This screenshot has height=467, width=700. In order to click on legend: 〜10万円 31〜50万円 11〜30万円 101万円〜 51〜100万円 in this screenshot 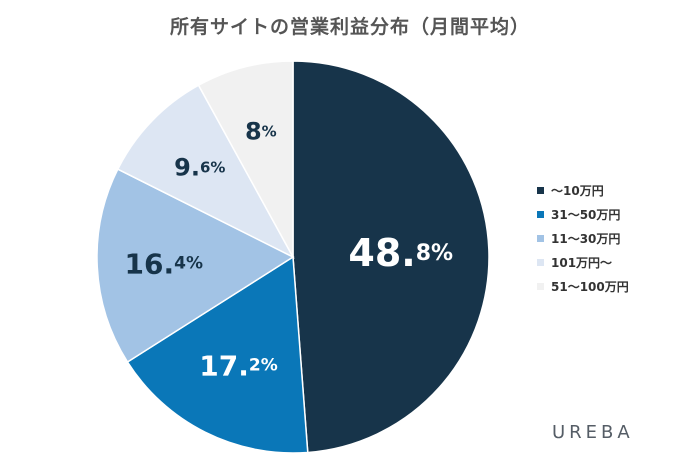, I will do `click(583, 238)`.